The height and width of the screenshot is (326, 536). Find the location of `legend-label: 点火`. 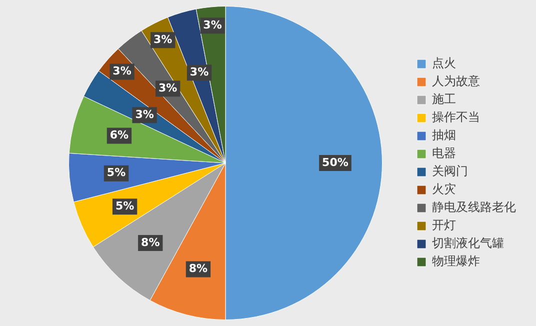

legend-label: 点火 is located at coordinates (444, 63).